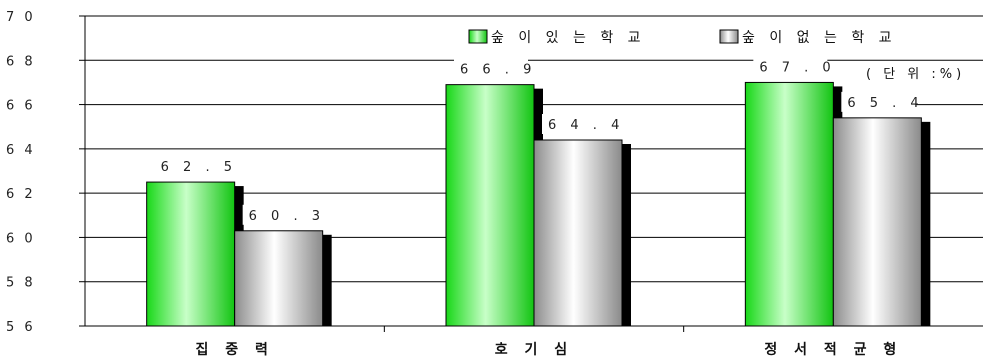  Describe the element at coordinates (586, 125) in the screenshot. I see `data-label: 6 4 . 4` at that location.